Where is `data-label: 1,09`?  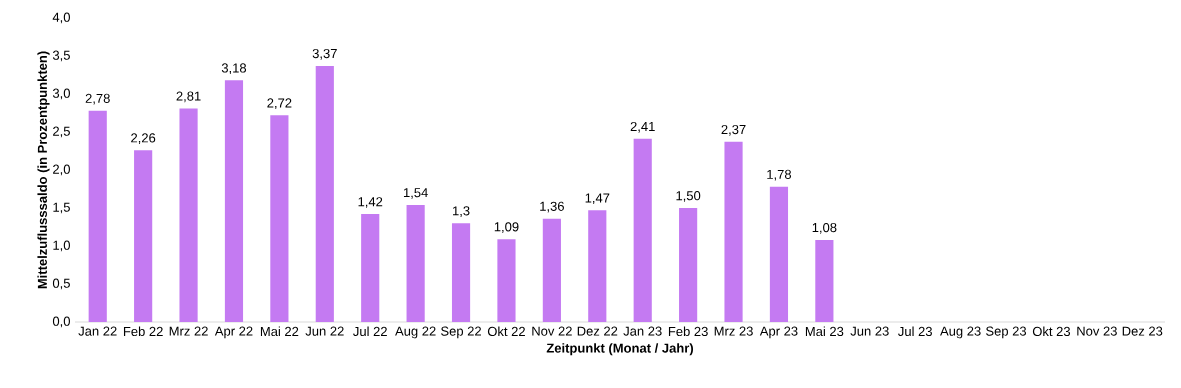 data-label: 1,09 is located at coordinates (506, 227).